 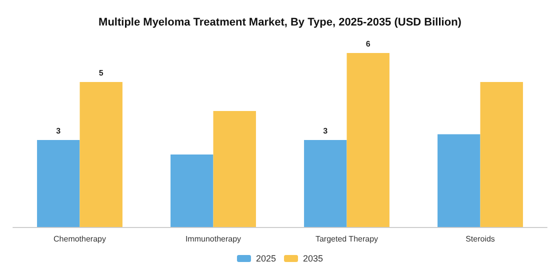 What do you see at coordinates (101, 73) in the screenshot?
I see `data-label: 5` at bounding box center [101, 73].